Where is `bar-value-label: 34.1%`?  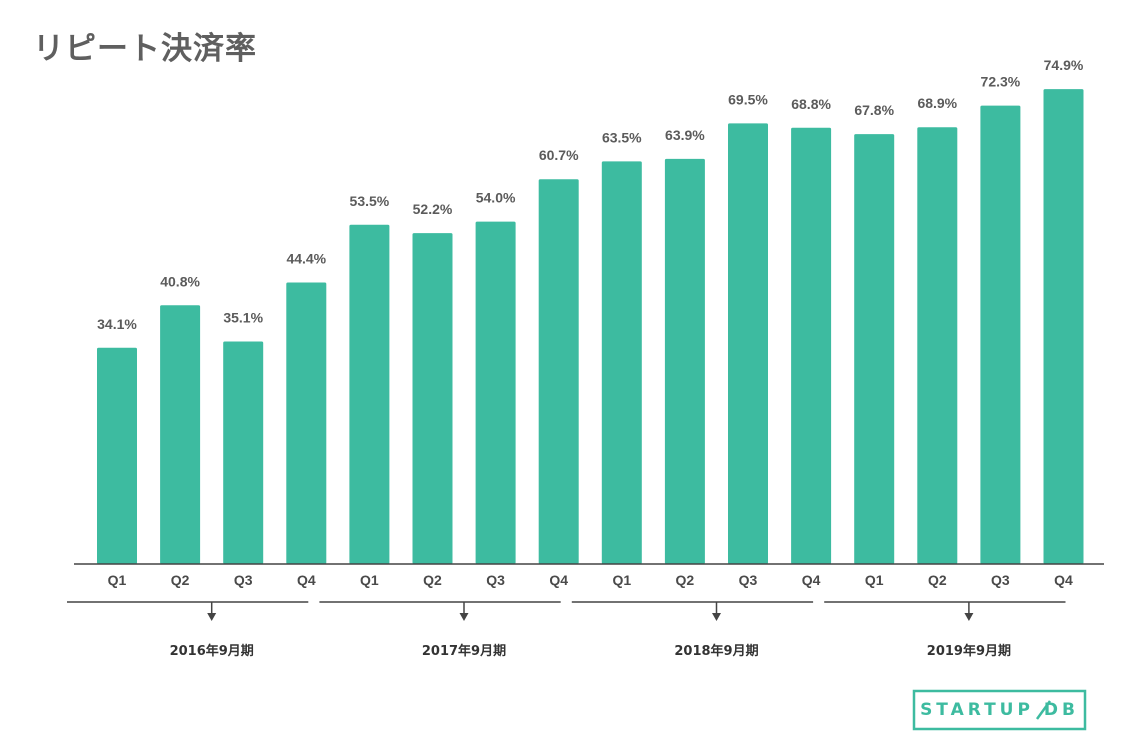 bar-value-label: 34.1% is located at coordinates (117, 324).